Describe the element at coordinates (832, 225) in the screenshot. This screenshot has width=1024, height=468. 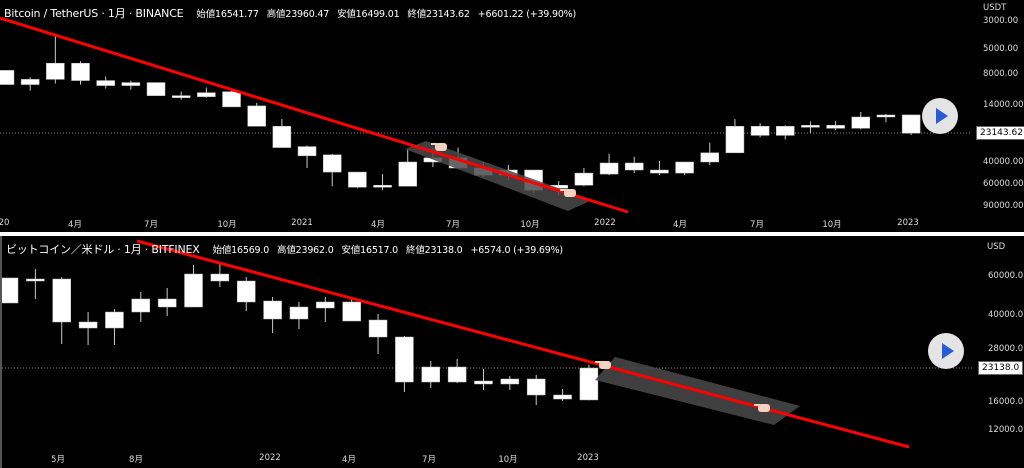
I see `time-axis-label: 10月` at that location.